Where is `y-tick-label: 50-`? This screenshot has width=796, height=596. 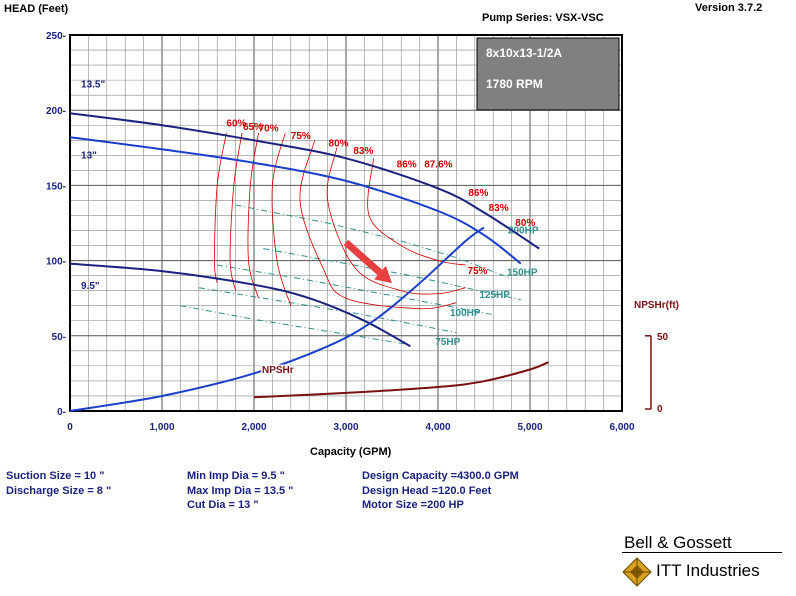 y-tick-label: 50- is located at coordinates (59, 337).